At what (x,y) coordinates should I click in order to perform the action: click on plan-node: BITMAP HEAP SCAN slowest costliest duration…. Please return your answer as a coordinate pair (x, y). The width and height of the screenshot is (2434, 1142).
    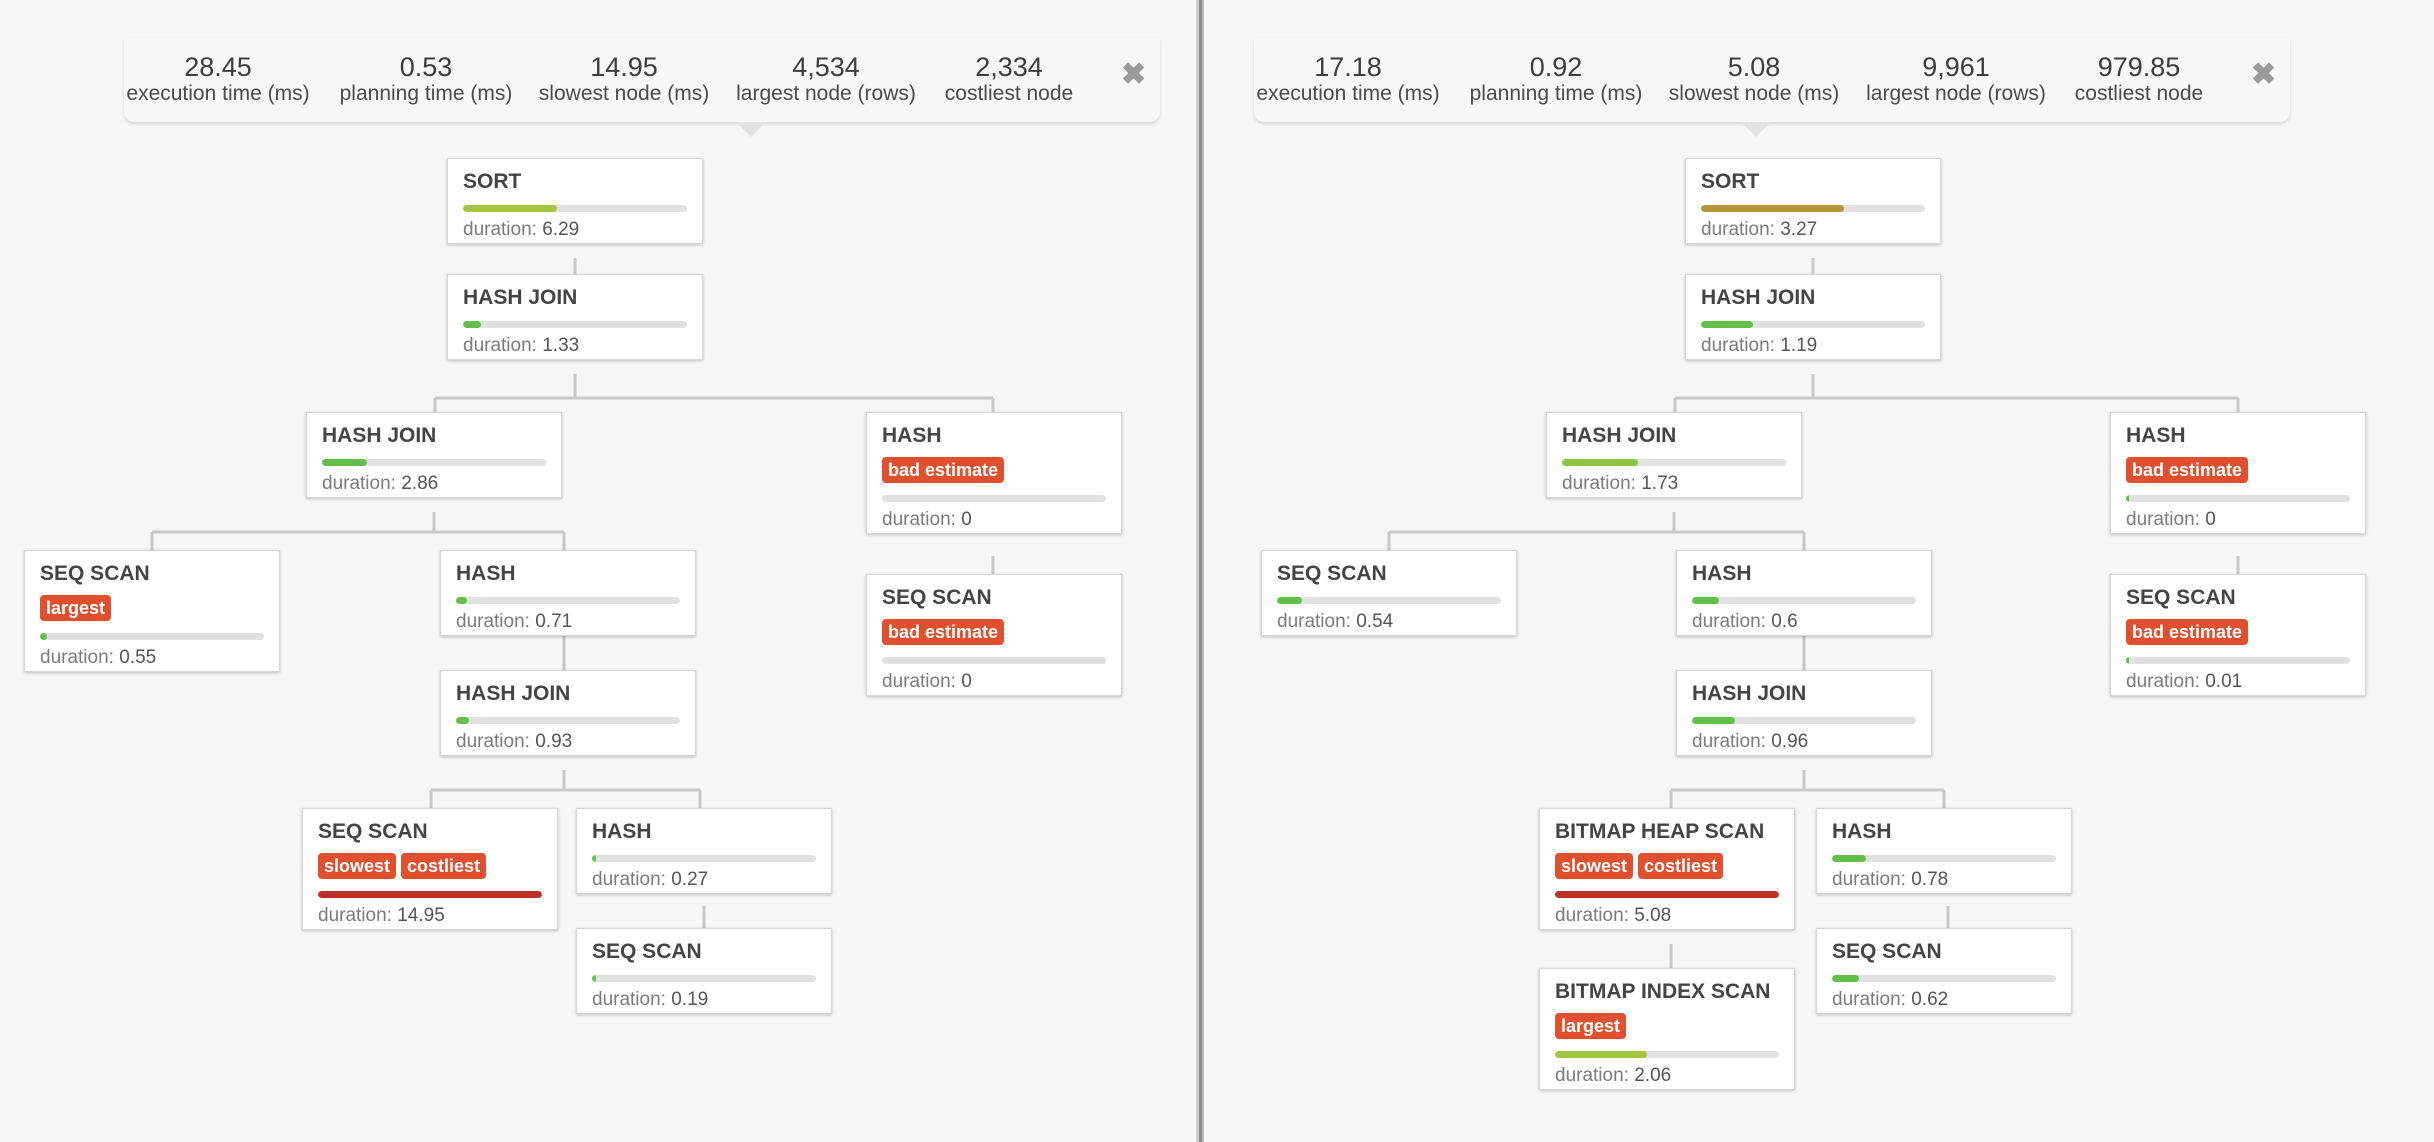
    Looking at the image, I should click on (1667, 869).